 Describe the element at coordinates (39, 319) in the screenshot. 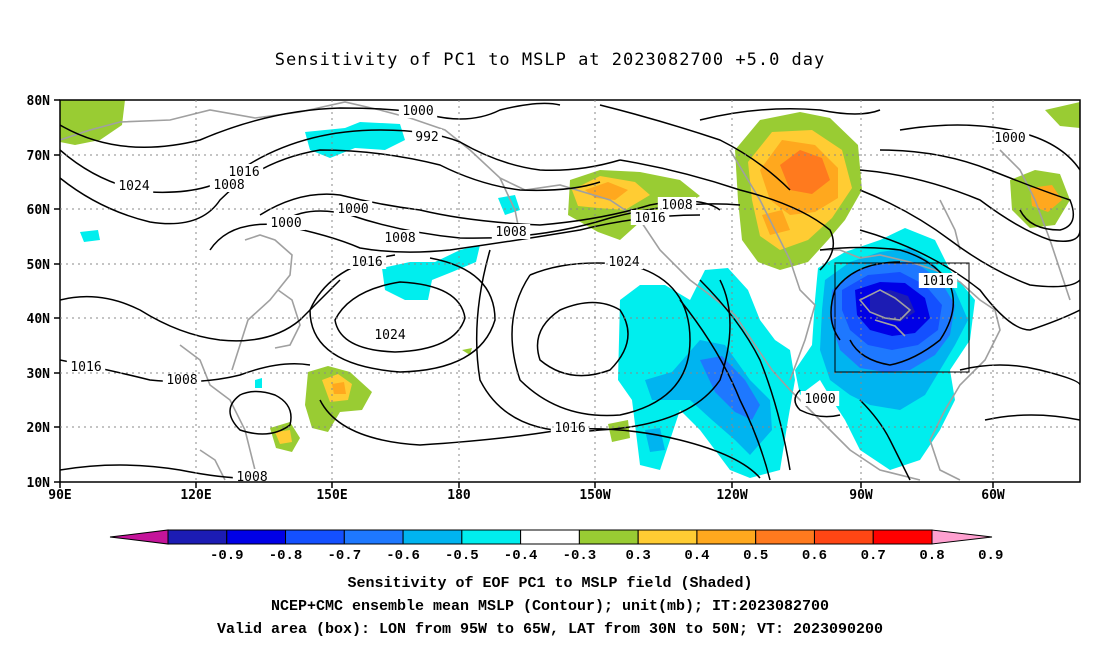

I see `lat-label: 40N` at that location.